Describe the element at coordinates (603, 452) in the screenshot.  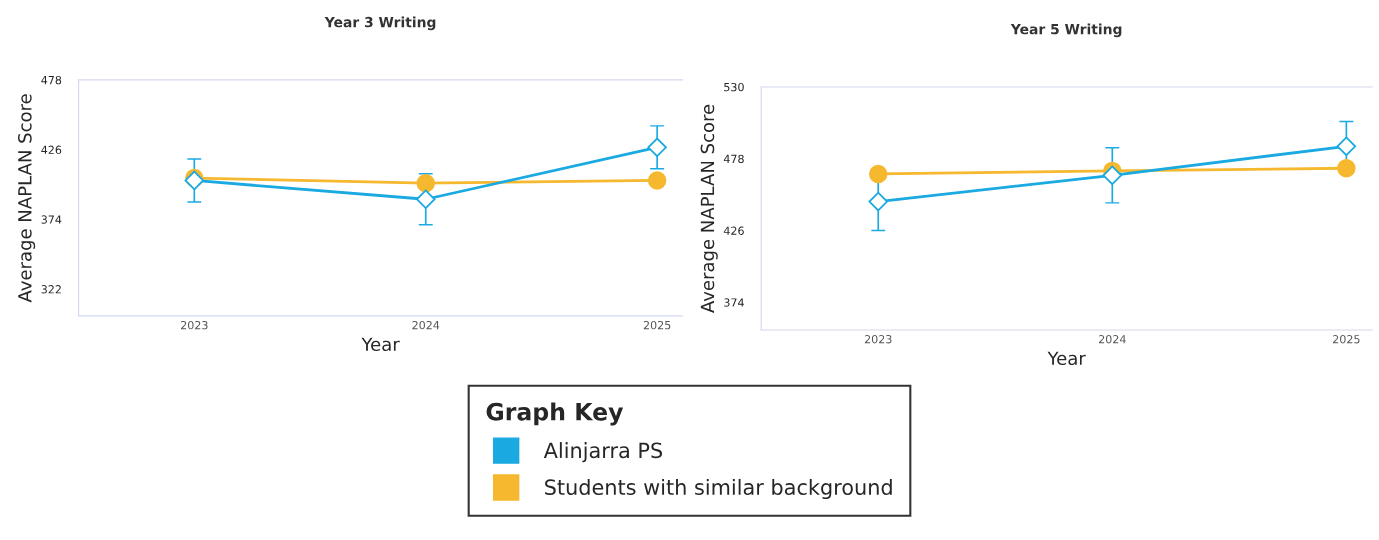
I see `legend-label: Alinjarra PS` at that location.